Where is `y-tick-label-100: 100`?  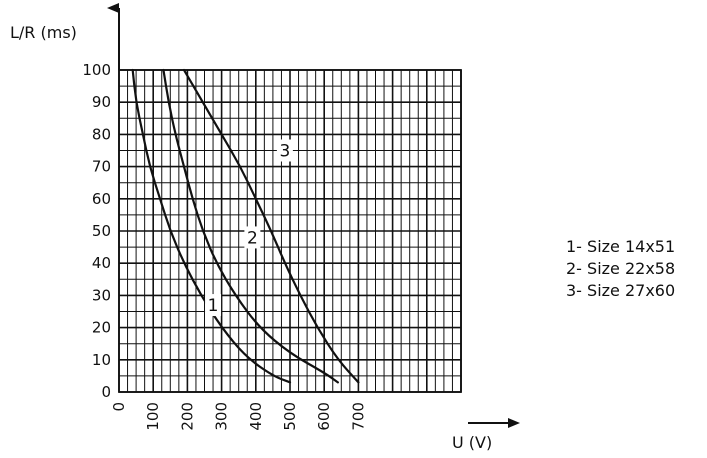
y-tick-label-100: 100 is located at coordinates (96, 70).